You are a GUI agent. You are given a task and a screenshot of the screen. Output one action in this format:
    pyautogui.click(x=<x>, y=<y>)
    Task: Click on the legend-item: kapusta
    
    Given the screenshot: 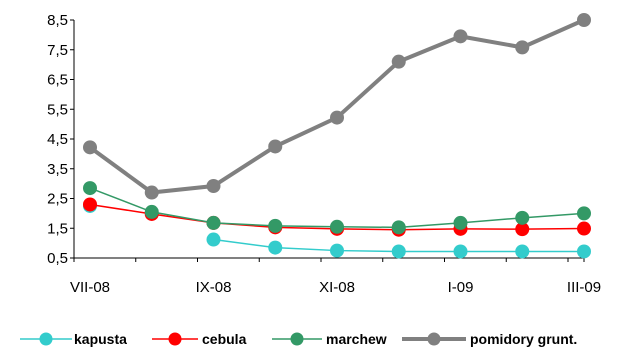 What is the action you would take?
    pyautogui.click(x=73, y=339)
    